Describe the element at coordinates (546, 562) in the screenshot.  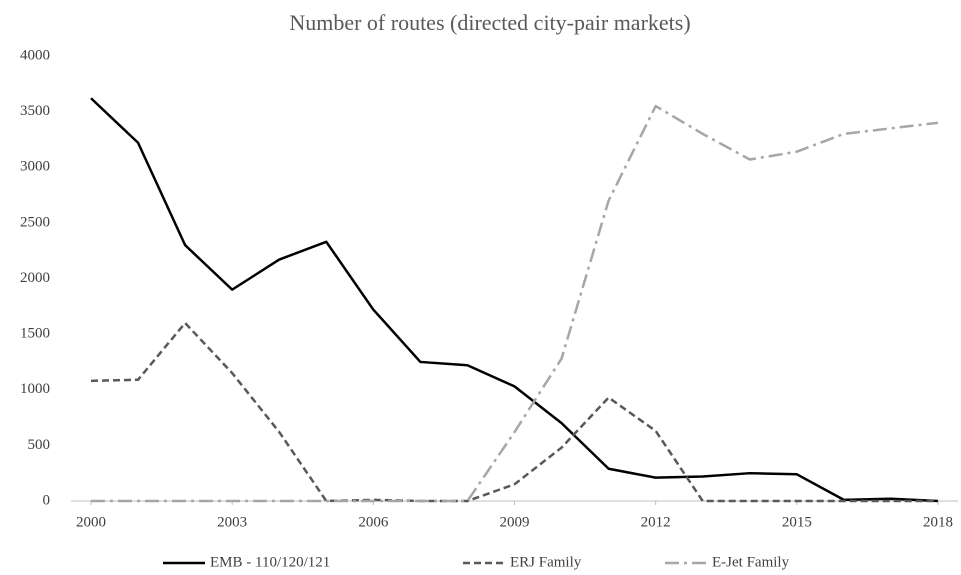
I see `legend-label: ERJ Family` at that location.